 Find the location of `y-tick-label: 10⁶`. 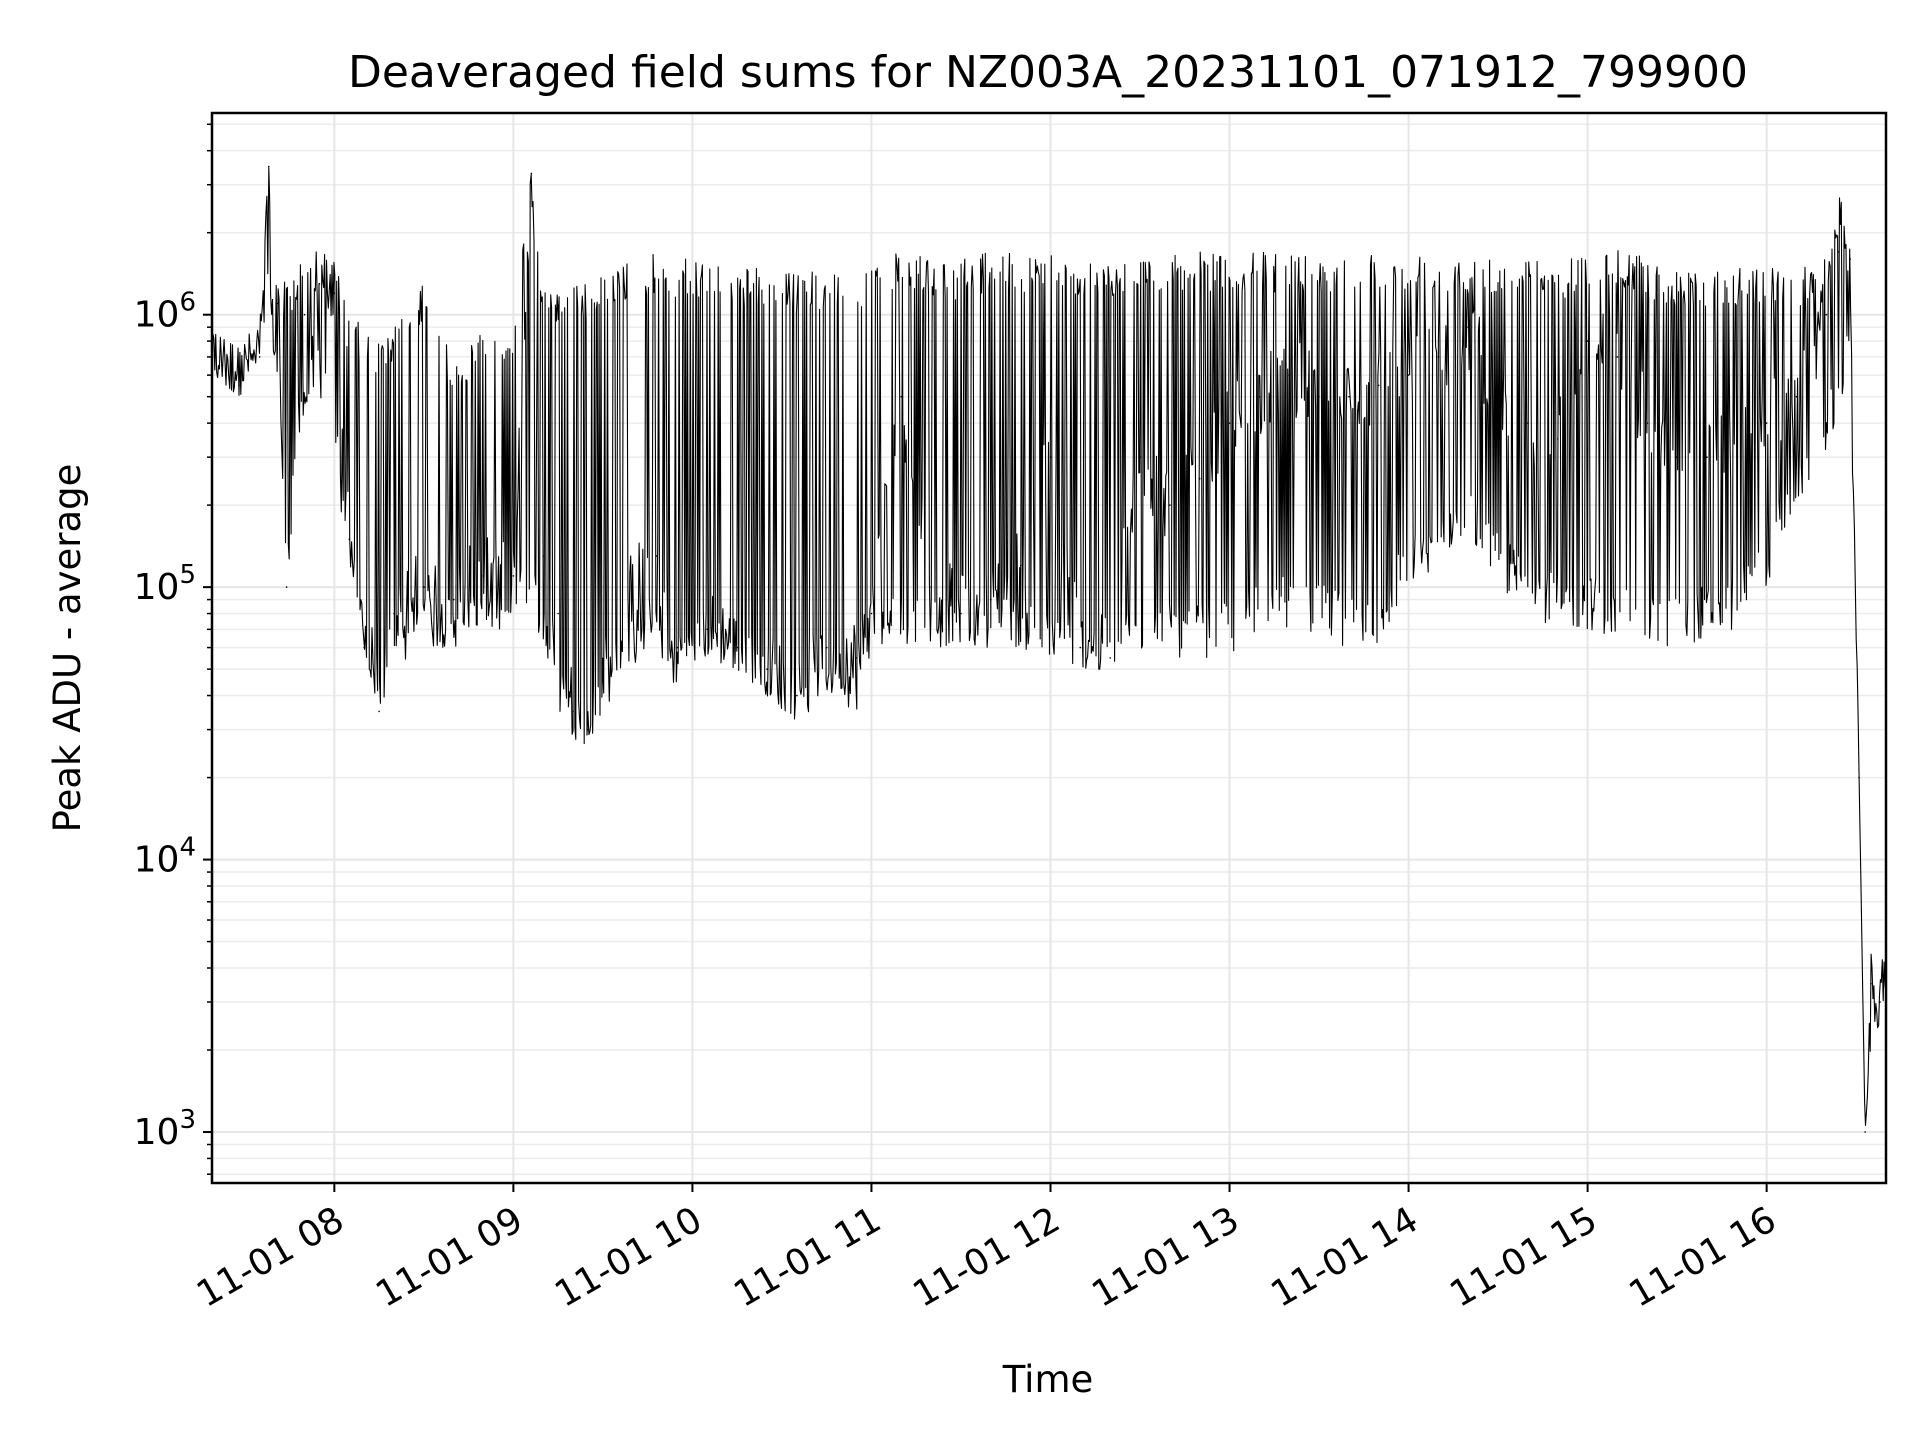

y-tick-label: 10⁶ is located at coordinates (165, 312).